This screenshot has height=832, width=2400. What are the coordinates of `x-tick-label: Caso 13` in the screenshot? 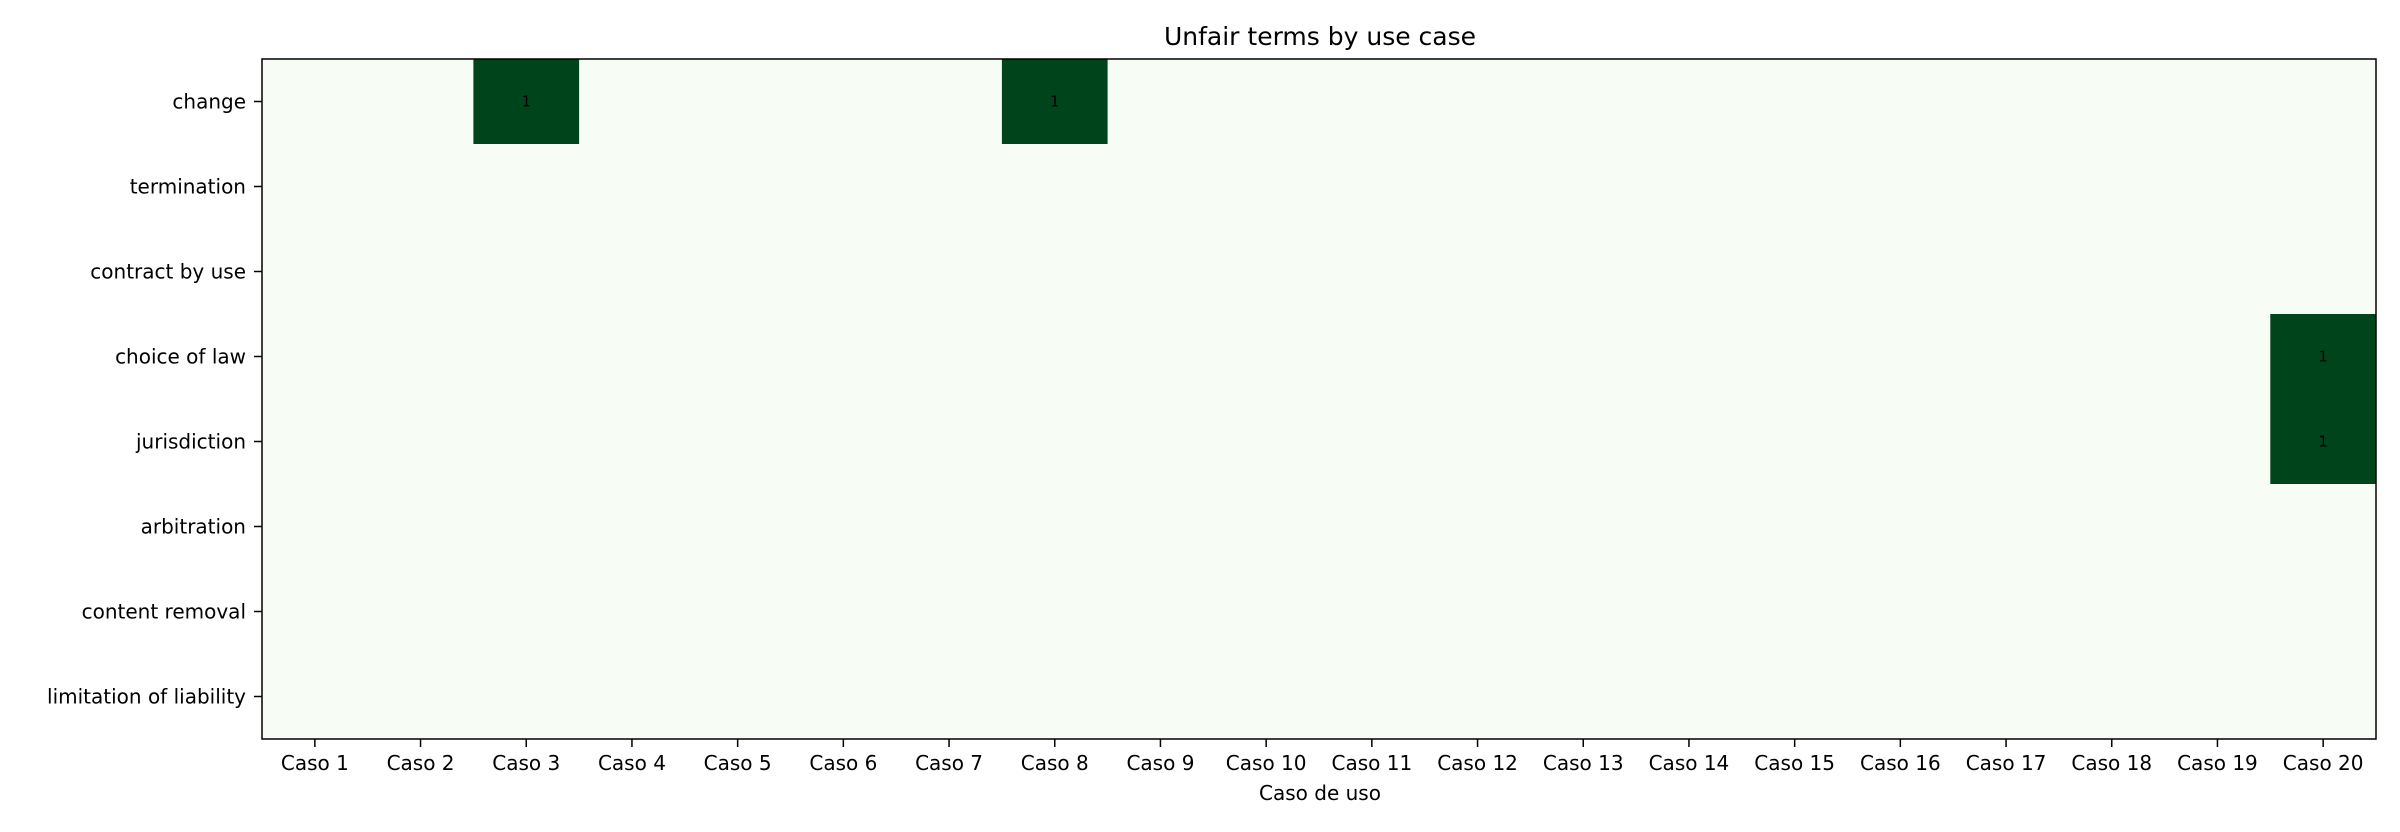 It's located at (1583, 763).